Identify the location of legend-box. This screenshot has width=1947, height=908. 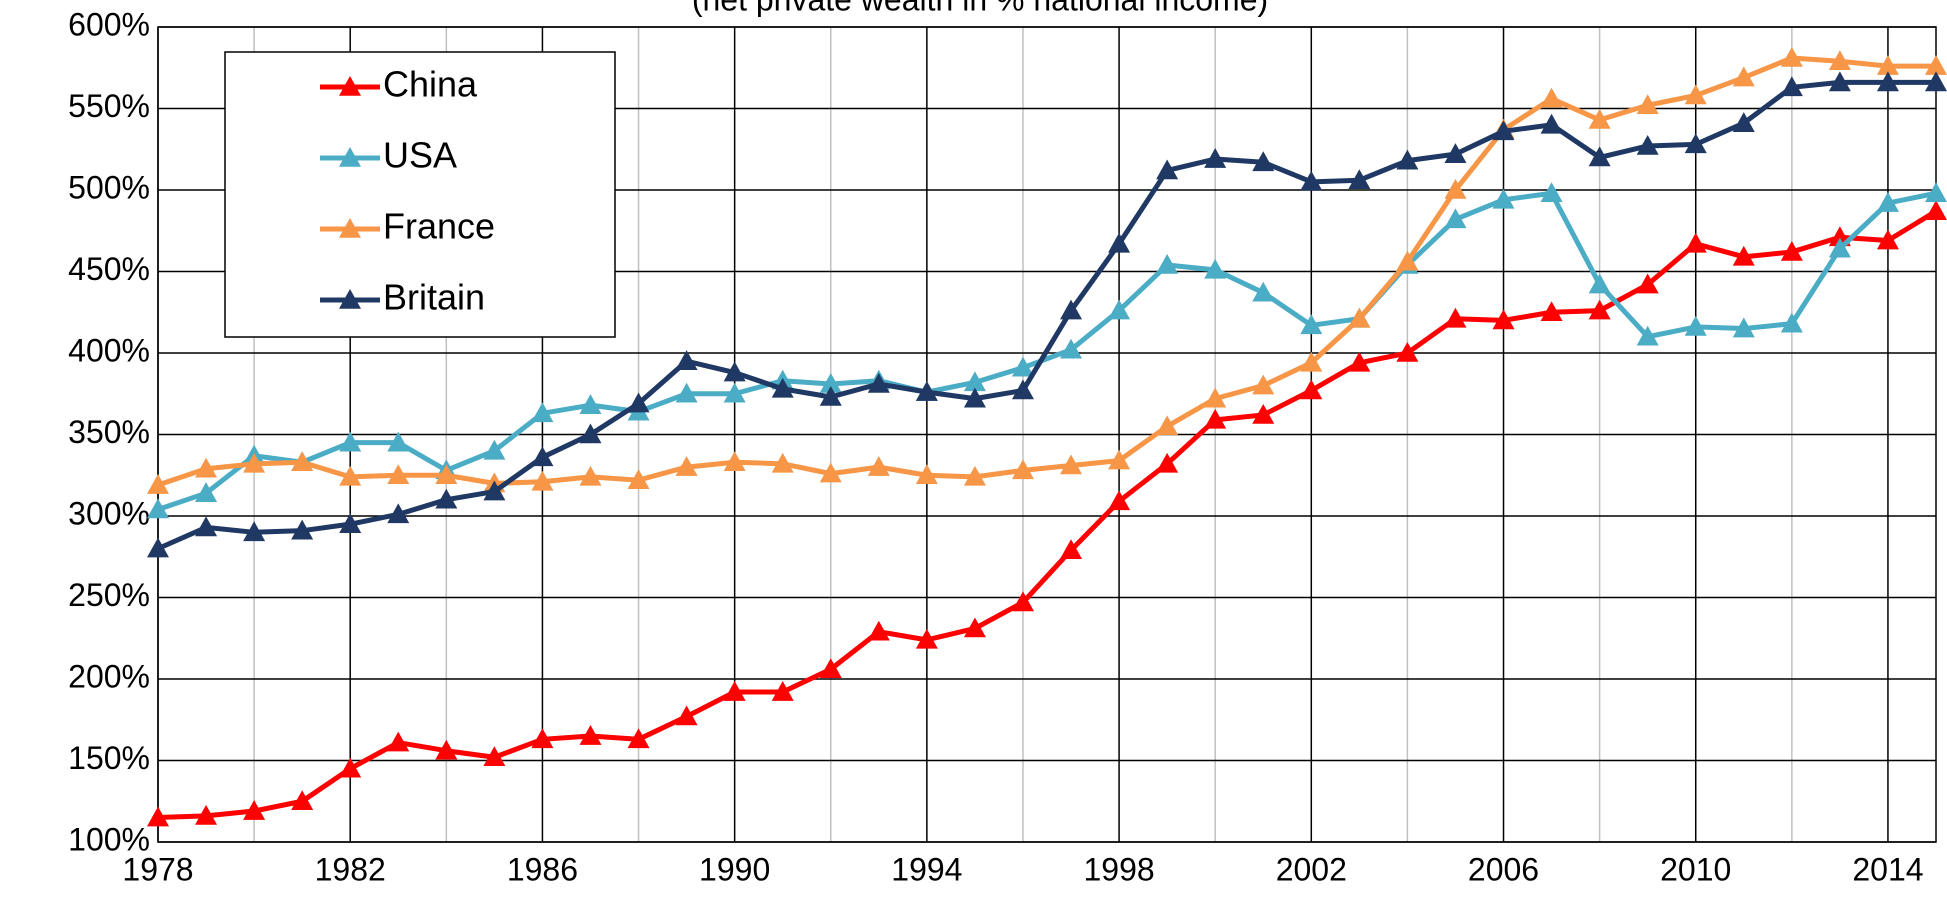
(420, 194).